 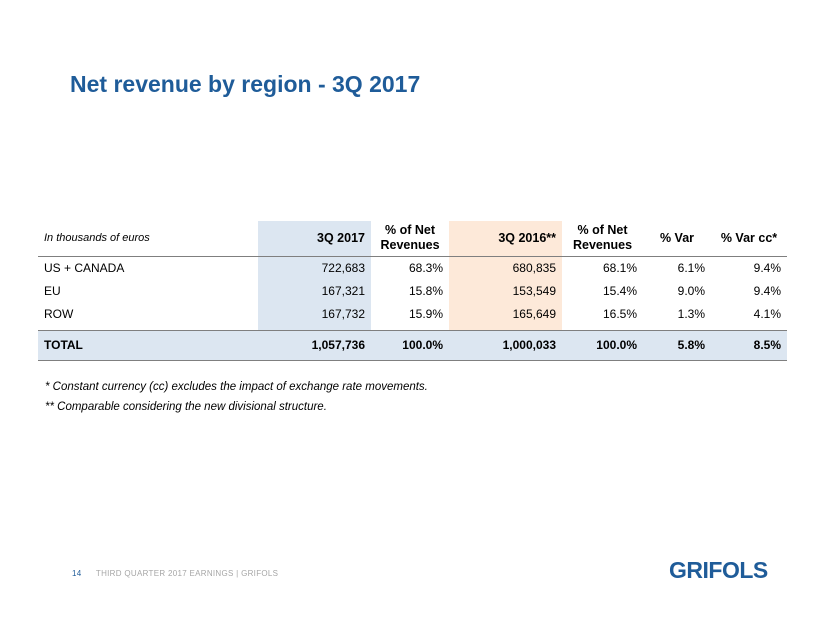 What do you see at coordinates (245, 84) in the screenshot?
I see `page-title: Net revenue by region - 3Q 2017` at bounding box center [245, 84].